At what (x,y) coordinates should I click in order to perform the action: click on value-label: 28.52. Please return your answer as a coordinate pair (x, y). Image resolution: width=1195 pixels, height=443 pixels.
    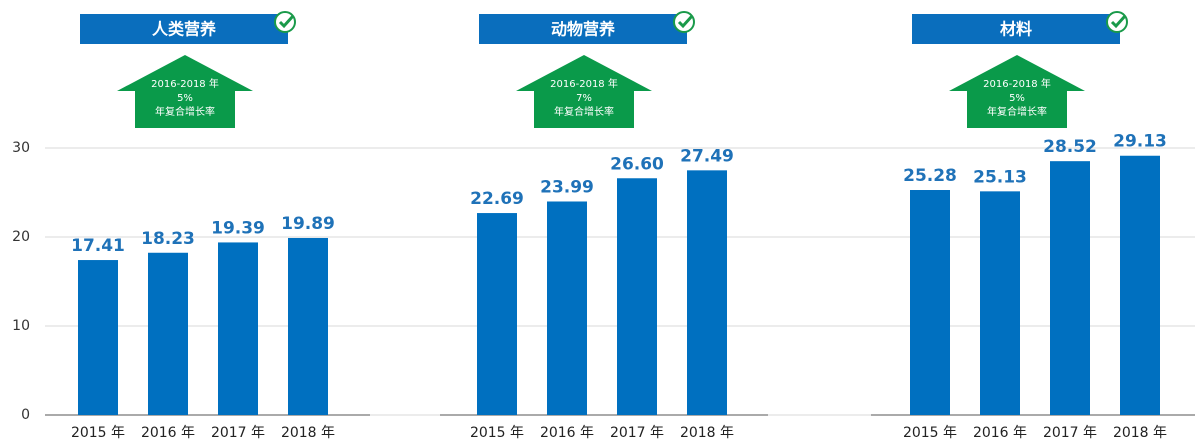
    Looking at the image, I should click on (1070, 147).